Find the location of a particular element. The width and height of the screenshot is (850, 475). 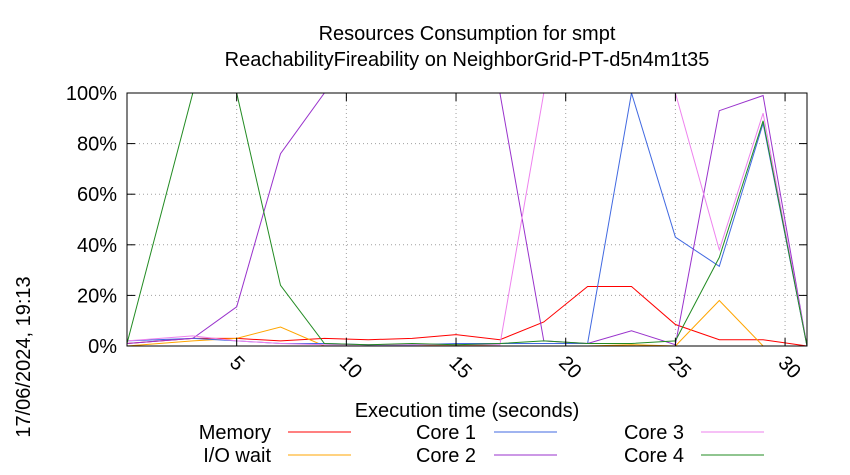

x-tick-label: 5 is located at coordinates (236, 363).